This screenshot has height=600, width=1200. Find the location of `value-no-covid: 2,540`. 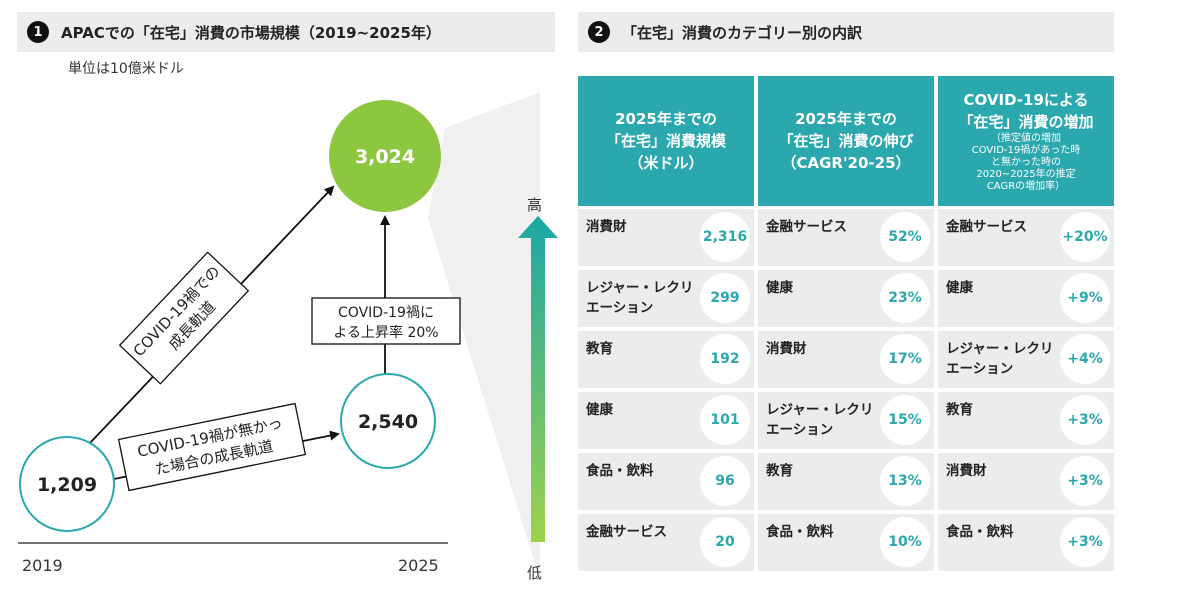

value-no-covid: 2,540 is located at coordinates (388, 422).